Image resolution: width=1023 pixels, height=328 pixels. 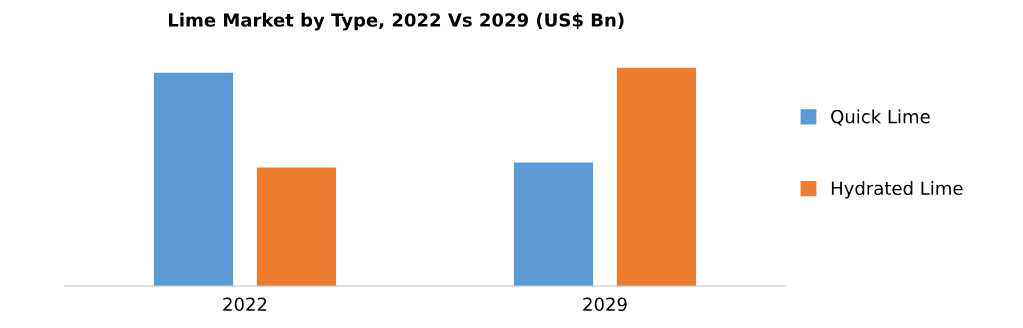 What do you see at coordinates (880, 117) in the screenshot?
I see `legend-label: Quick Lime` at bounding box center [880, 117].